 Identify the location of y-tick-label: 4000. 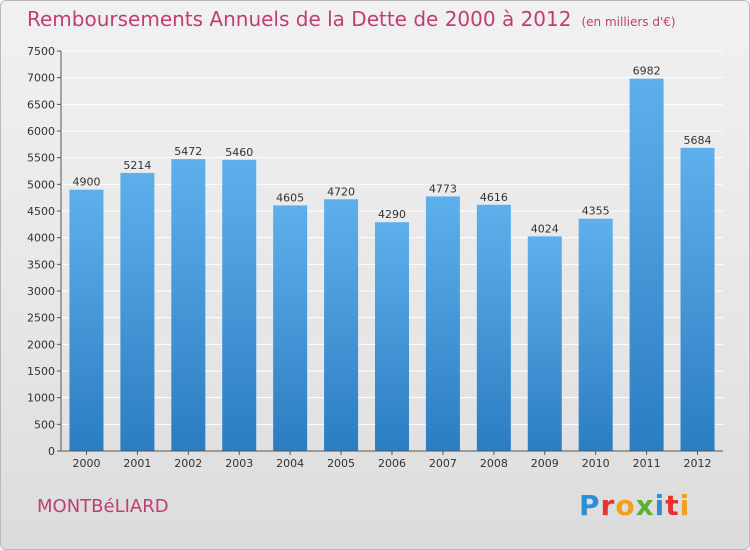
(41, 238).